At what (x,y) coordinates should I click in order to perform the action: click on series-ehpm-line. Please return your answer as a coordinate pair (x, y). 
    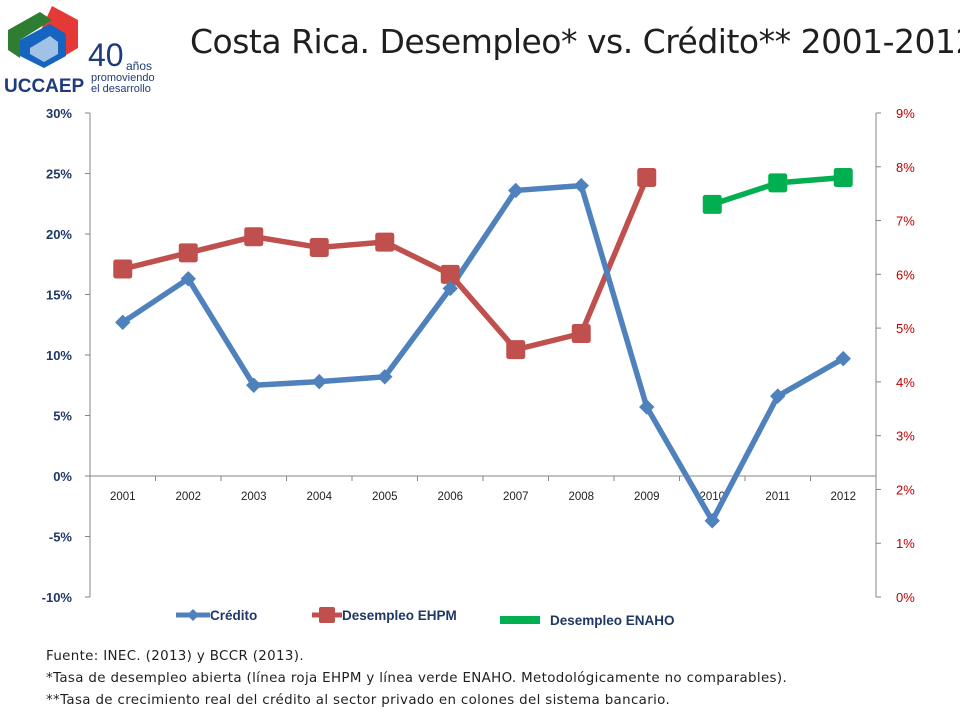
    Looking at the image, I should click on (385, 263).